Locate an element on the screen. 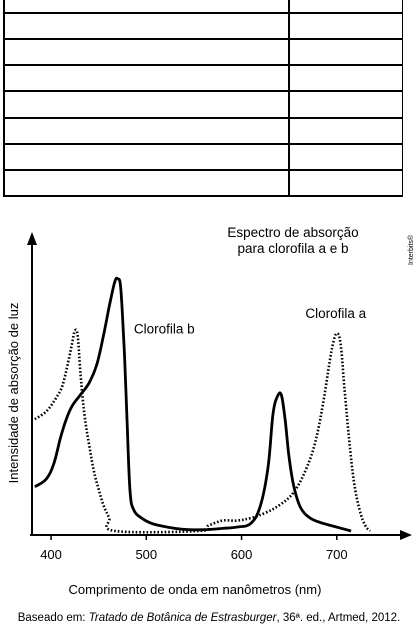  x-tick-label: 700 is located at coordinates (337, 554).